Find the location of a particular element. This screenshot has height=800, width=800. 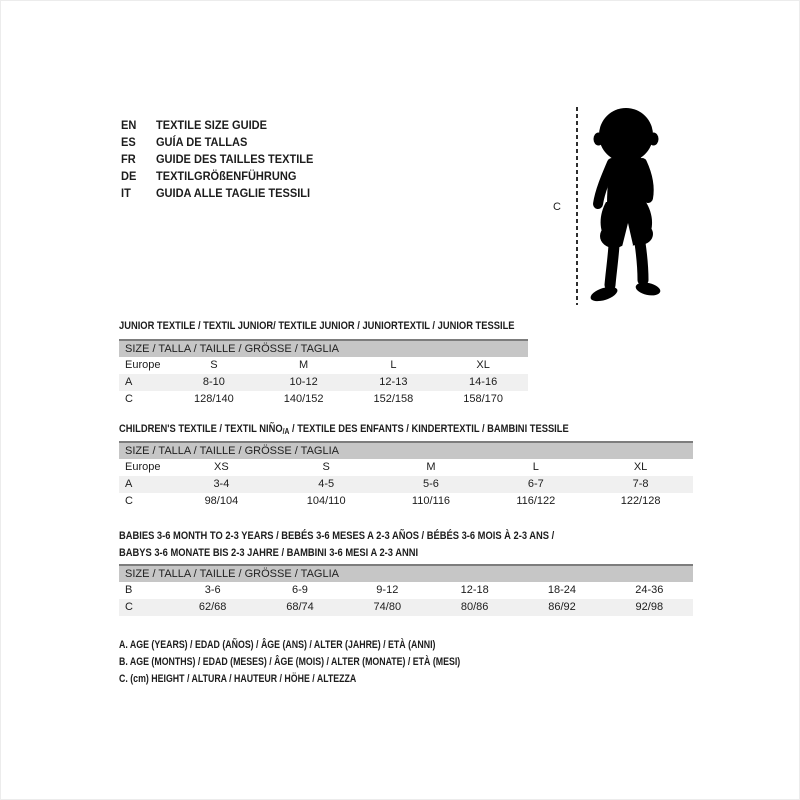

age-cell: 12-13 is located at coordinates (393, 382).